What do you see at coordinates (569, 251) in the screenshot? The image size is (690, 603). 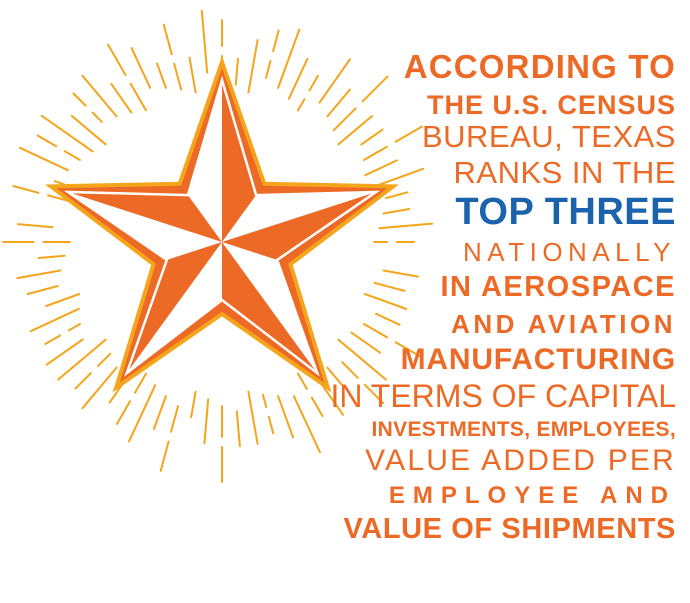 I see `text-line-6: nationally` at bounding box center [569, 251].